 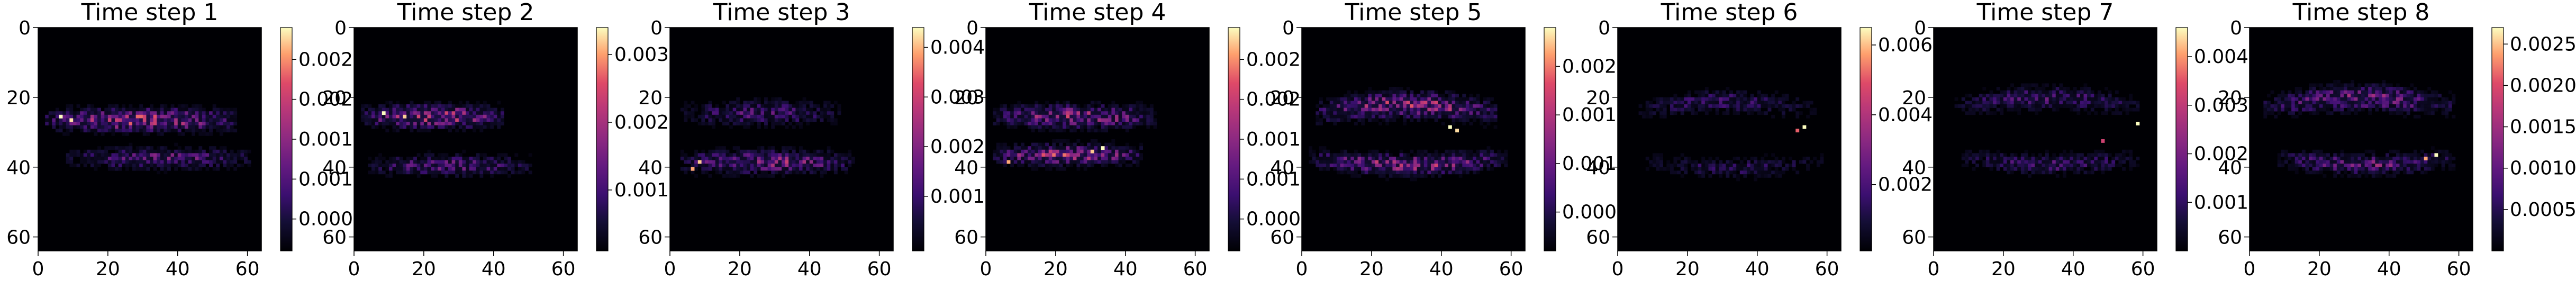 I want to click on colorbar, so click(x=602, y=139).